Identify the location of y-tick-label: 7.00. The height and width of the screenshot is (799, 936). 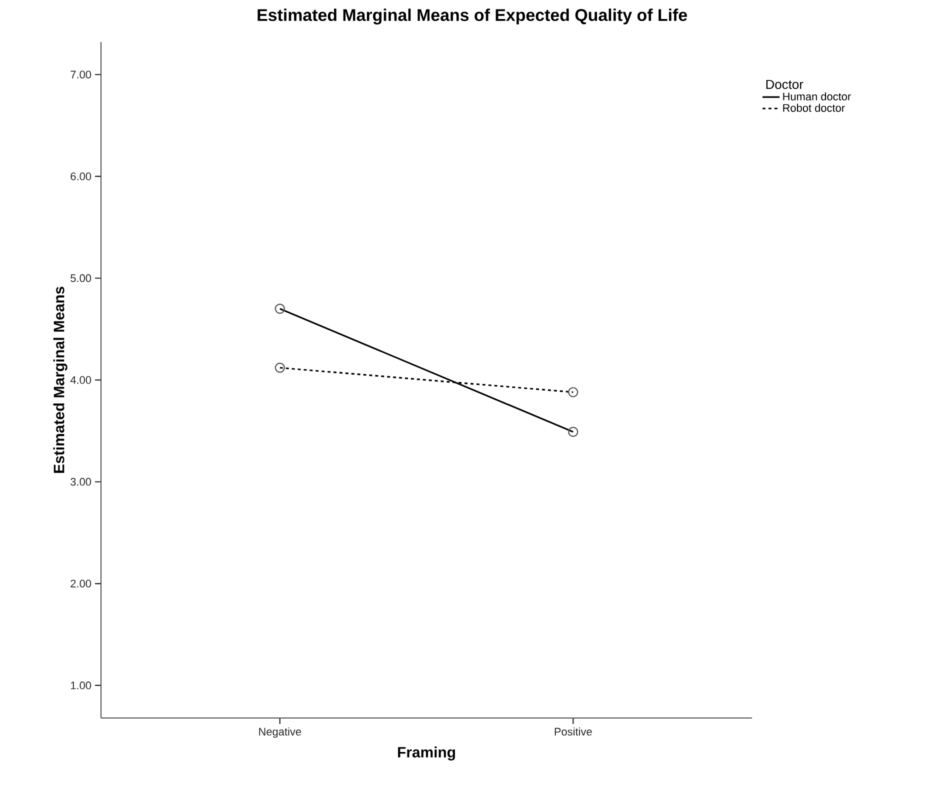
(81, 74).